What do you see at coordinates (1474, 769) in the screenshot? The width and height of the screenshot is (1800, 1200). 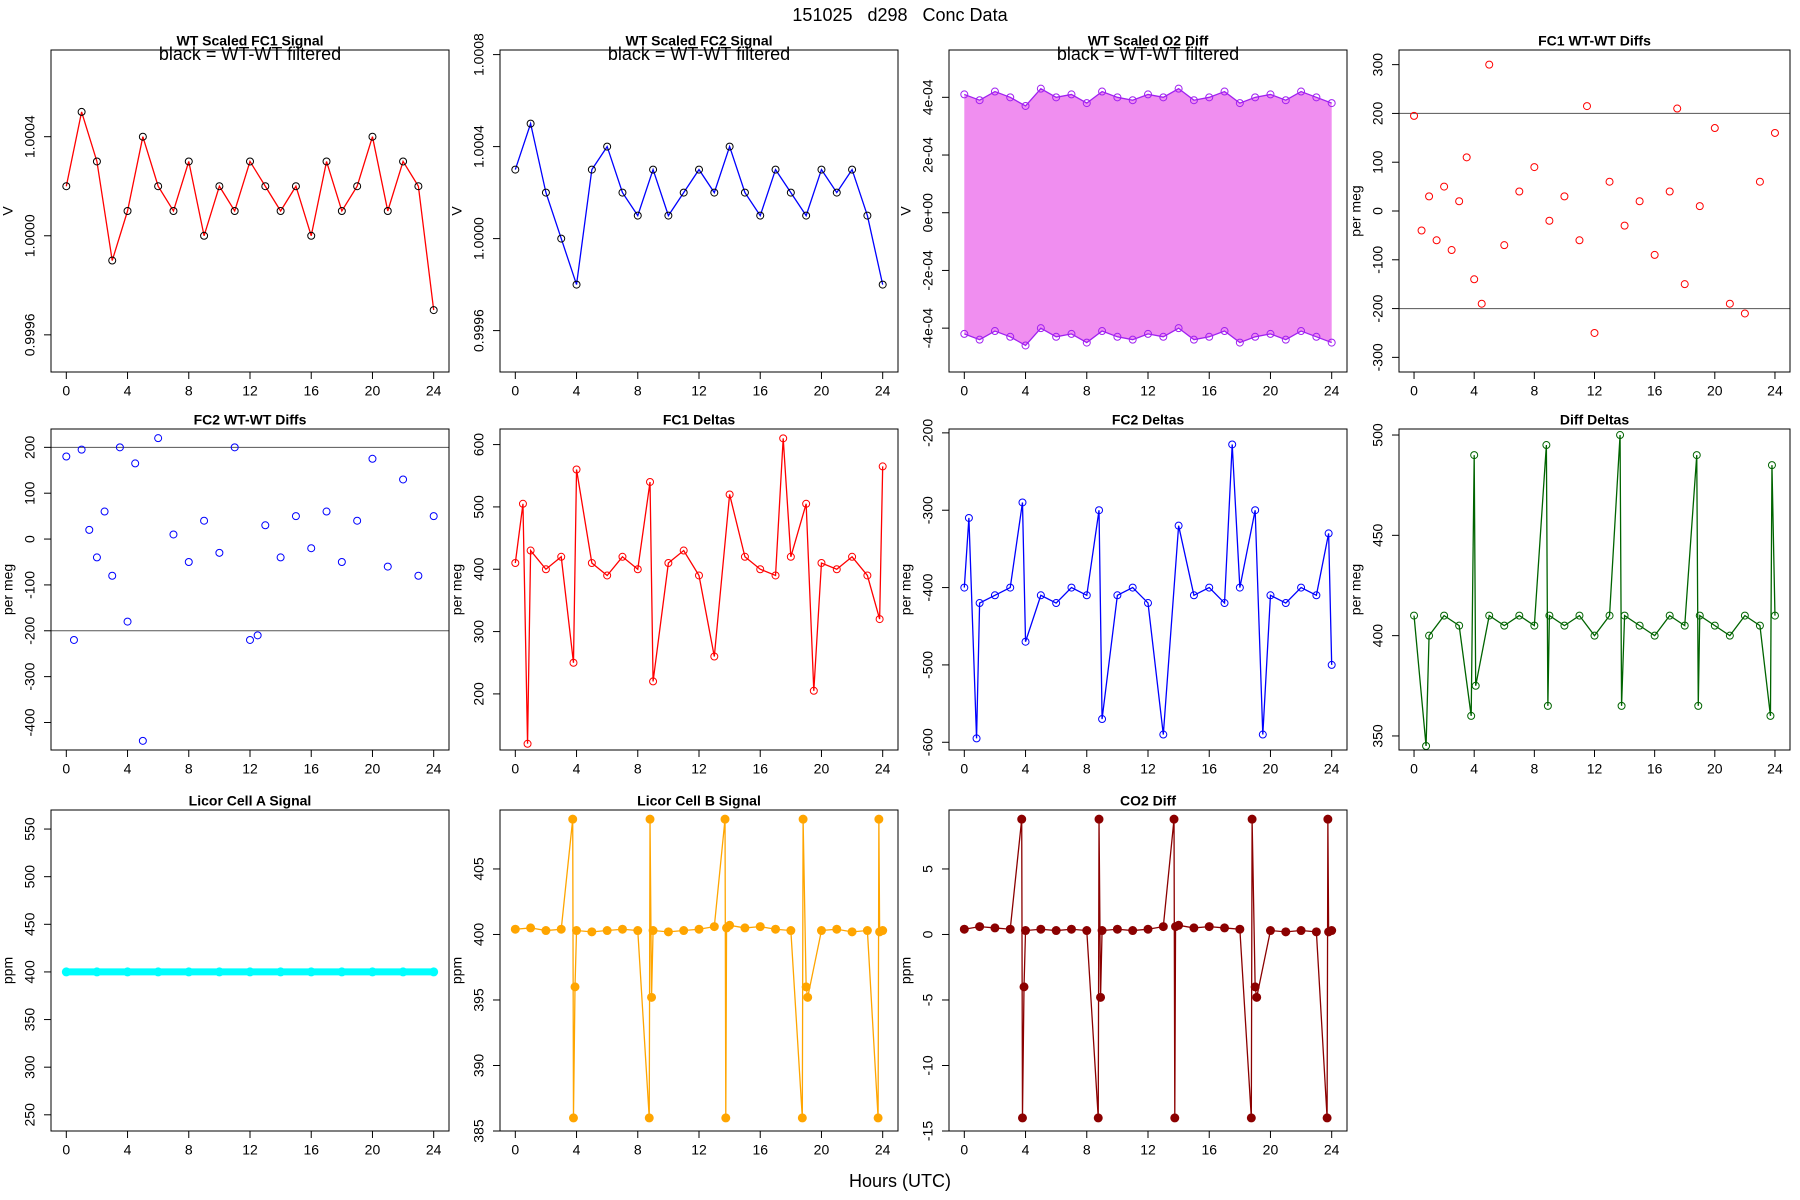 I see `x-tick-label: 4` at bounding box center [1474, 769].